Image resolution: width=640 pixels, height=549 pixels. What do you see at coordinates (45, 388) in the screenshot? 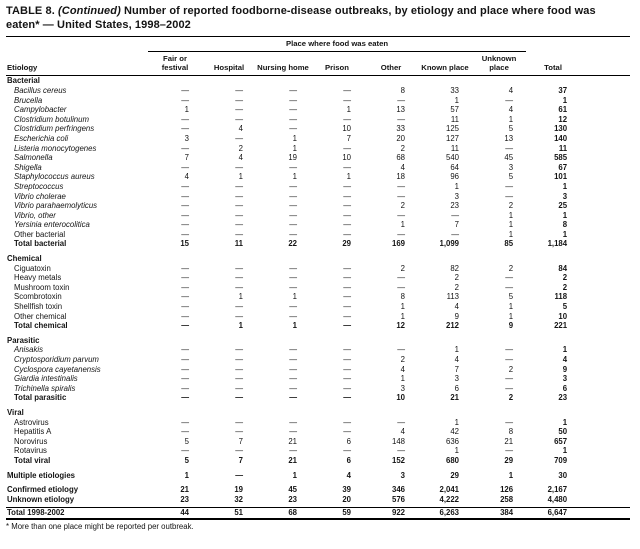
I see `etiology-cell: Trichinella spiralis` at bounding box center [45, 388].